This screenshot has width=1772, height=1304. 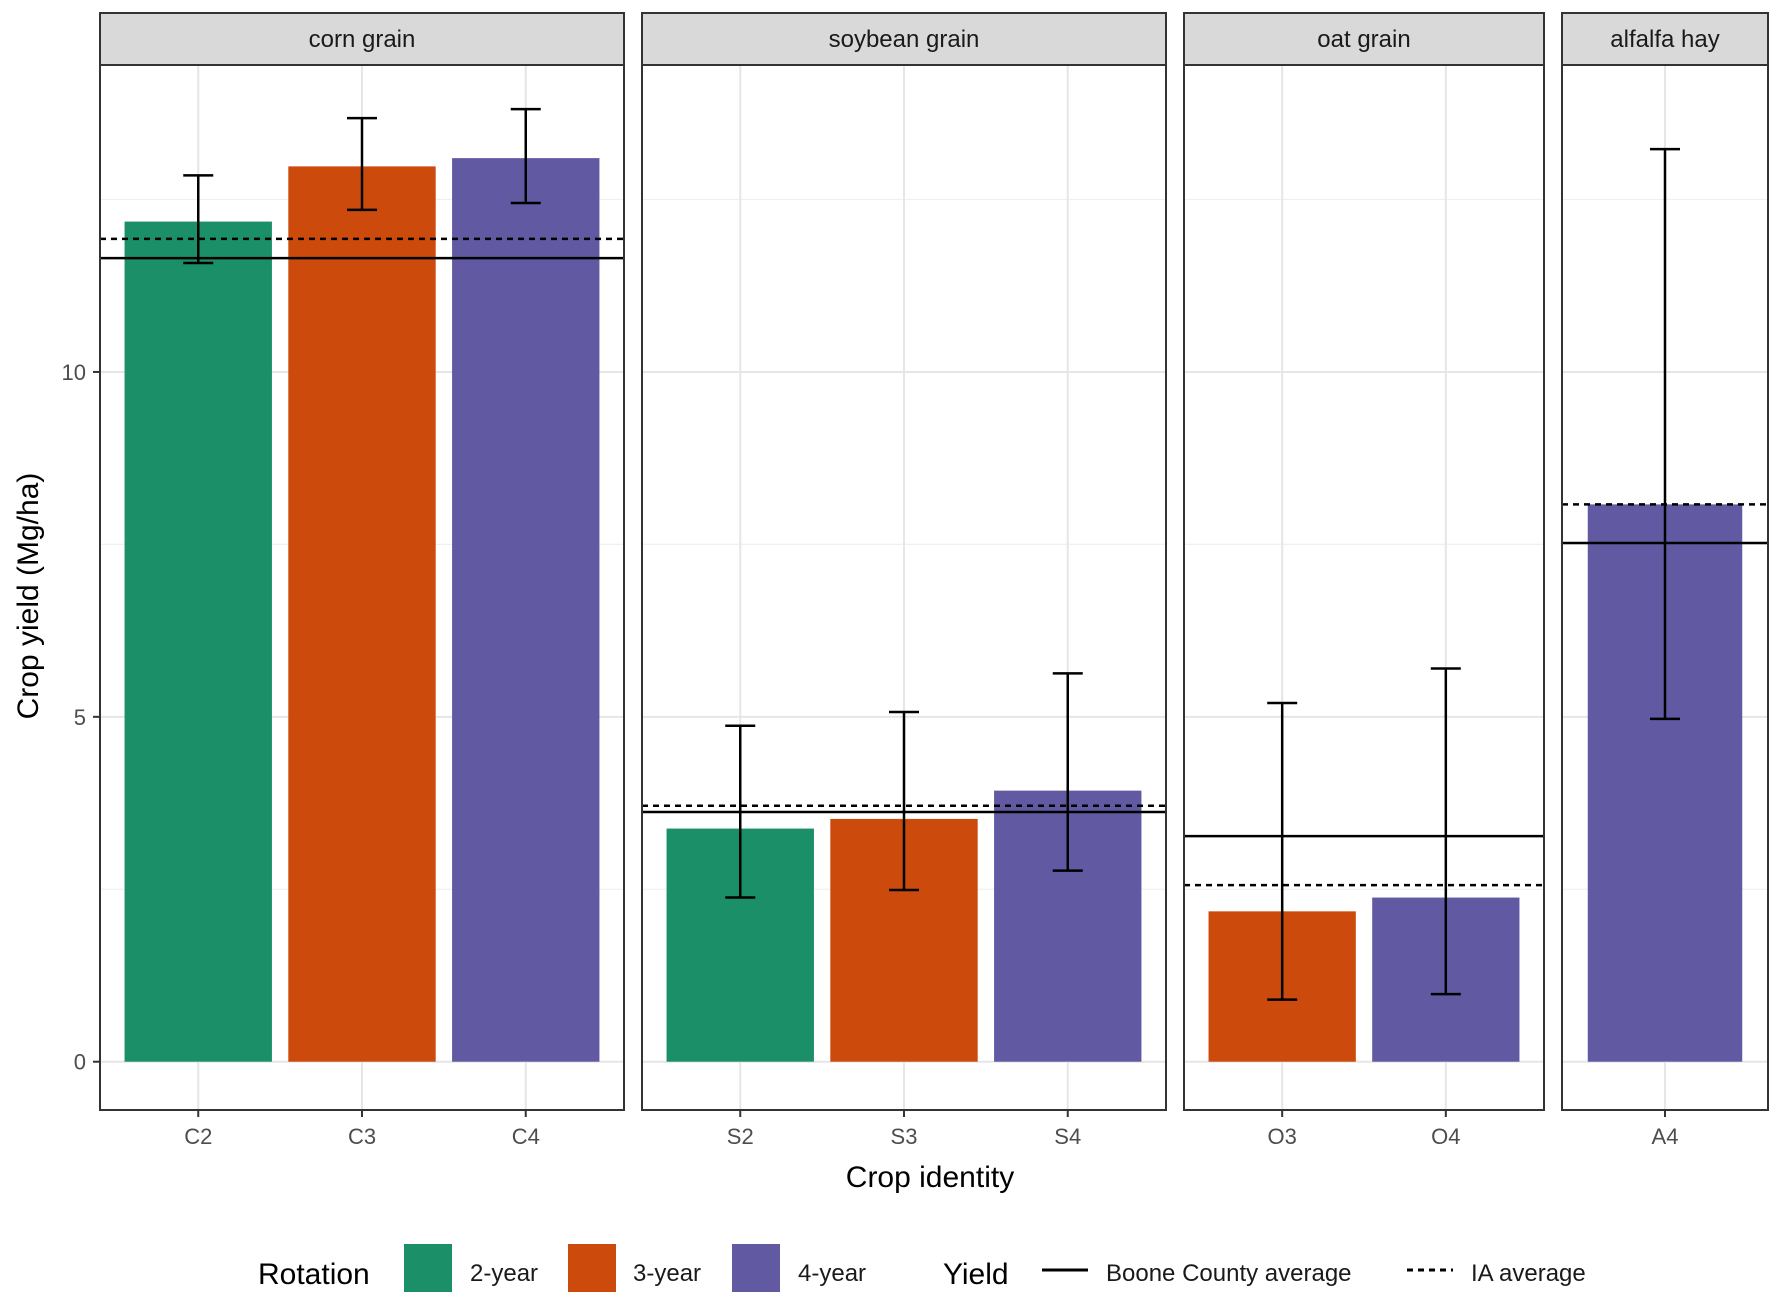 What do you see at coordinates (1282, 1136) in the screenshot?
I see `x-tick-label: O3` at bounding box center [1282, 1136].